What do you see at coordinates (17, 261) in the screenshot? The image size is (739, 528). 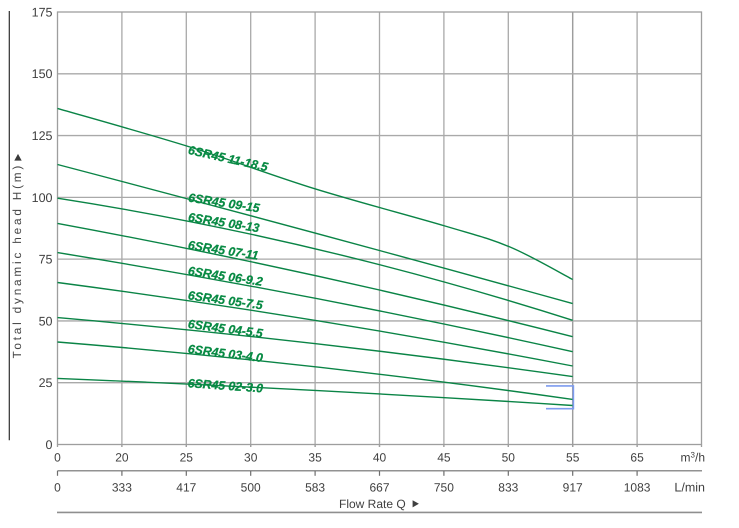 I see `svg-text: Total dynamic head H(m)` at bounding box center [17, 261].